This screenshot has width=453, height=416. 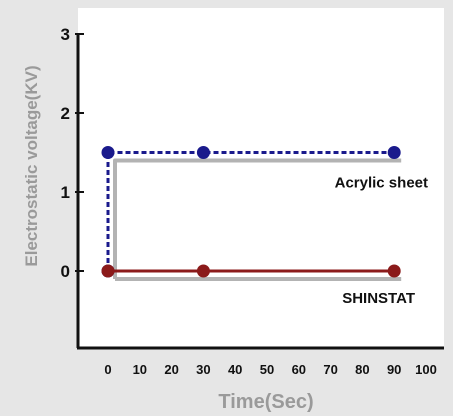 What do you see at coordinates (65, 113) in the screenshot?
I see `y-tick-label: 2` at bounding box center [65, 113].